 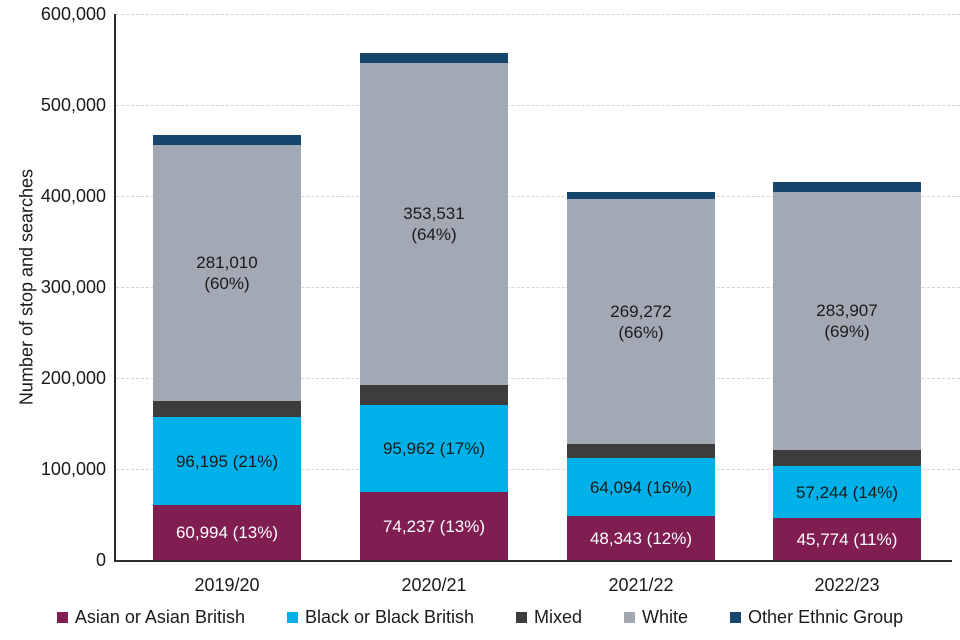 I want to click on bar-segment-black-or-black-british: 95,962 (17%), so click(x=434, y=448).